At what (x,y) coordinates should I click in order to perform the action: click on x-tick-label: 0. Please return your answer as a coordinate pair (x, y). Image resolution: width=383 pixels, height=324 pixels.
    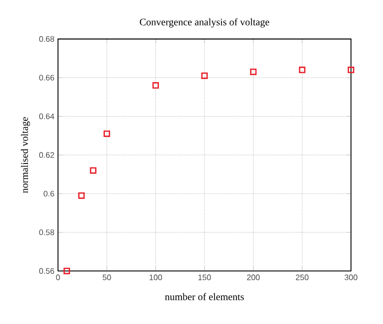
    Looking at the image, I should click on (58, 277).